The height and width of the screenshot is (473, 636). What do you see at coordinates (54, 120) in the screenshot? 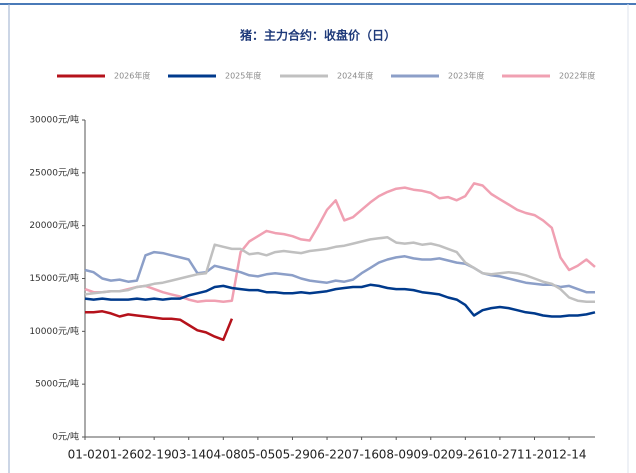
I see `y-tick-label: 30000元/吨` at bounding box center [54, 120].